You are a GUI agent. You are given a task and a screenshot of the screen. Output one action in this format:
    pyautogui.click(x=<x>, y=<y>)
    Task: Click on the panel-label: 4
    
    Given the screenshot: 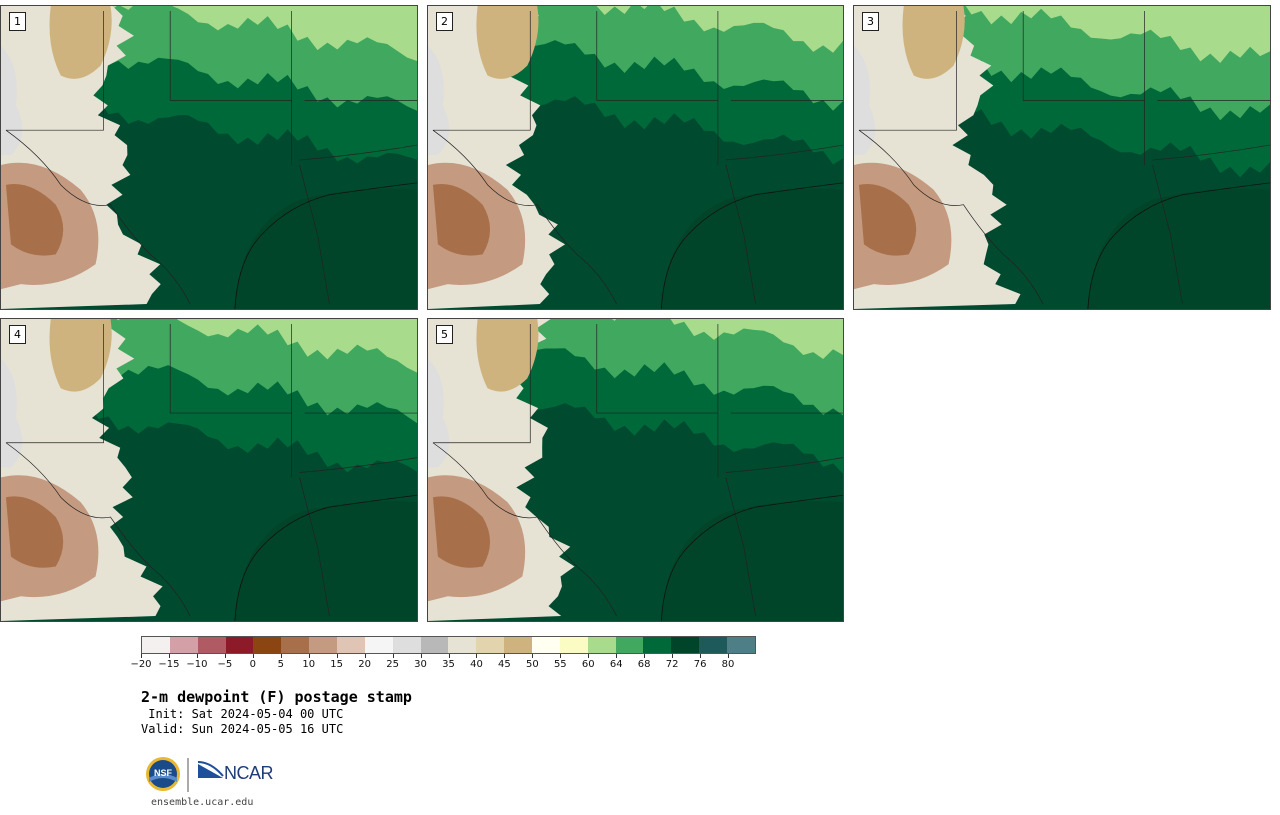 What is the action you would take?
    pyautogui.click(x=17, y=334)
    